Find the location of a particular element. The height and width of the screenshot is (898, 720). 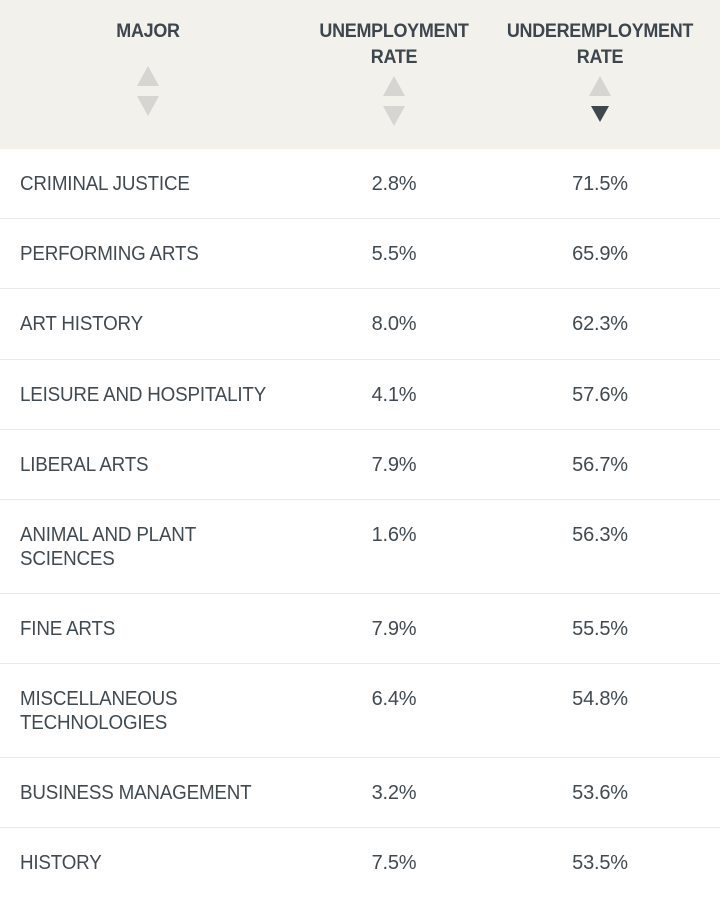

major-cell: ART HISTORY is located at coordinates (81, 324).